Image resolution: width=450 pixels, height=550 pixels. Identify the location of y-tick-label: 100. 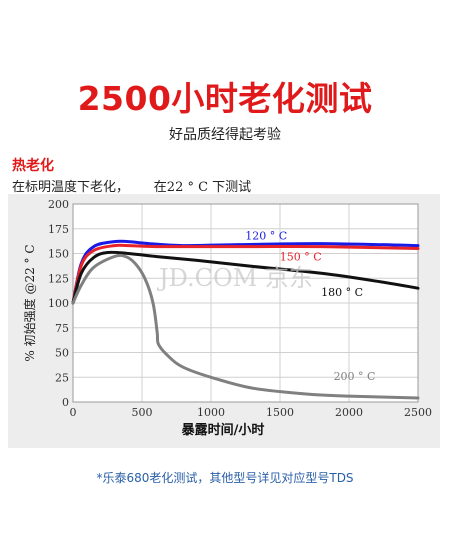
(58, 303).